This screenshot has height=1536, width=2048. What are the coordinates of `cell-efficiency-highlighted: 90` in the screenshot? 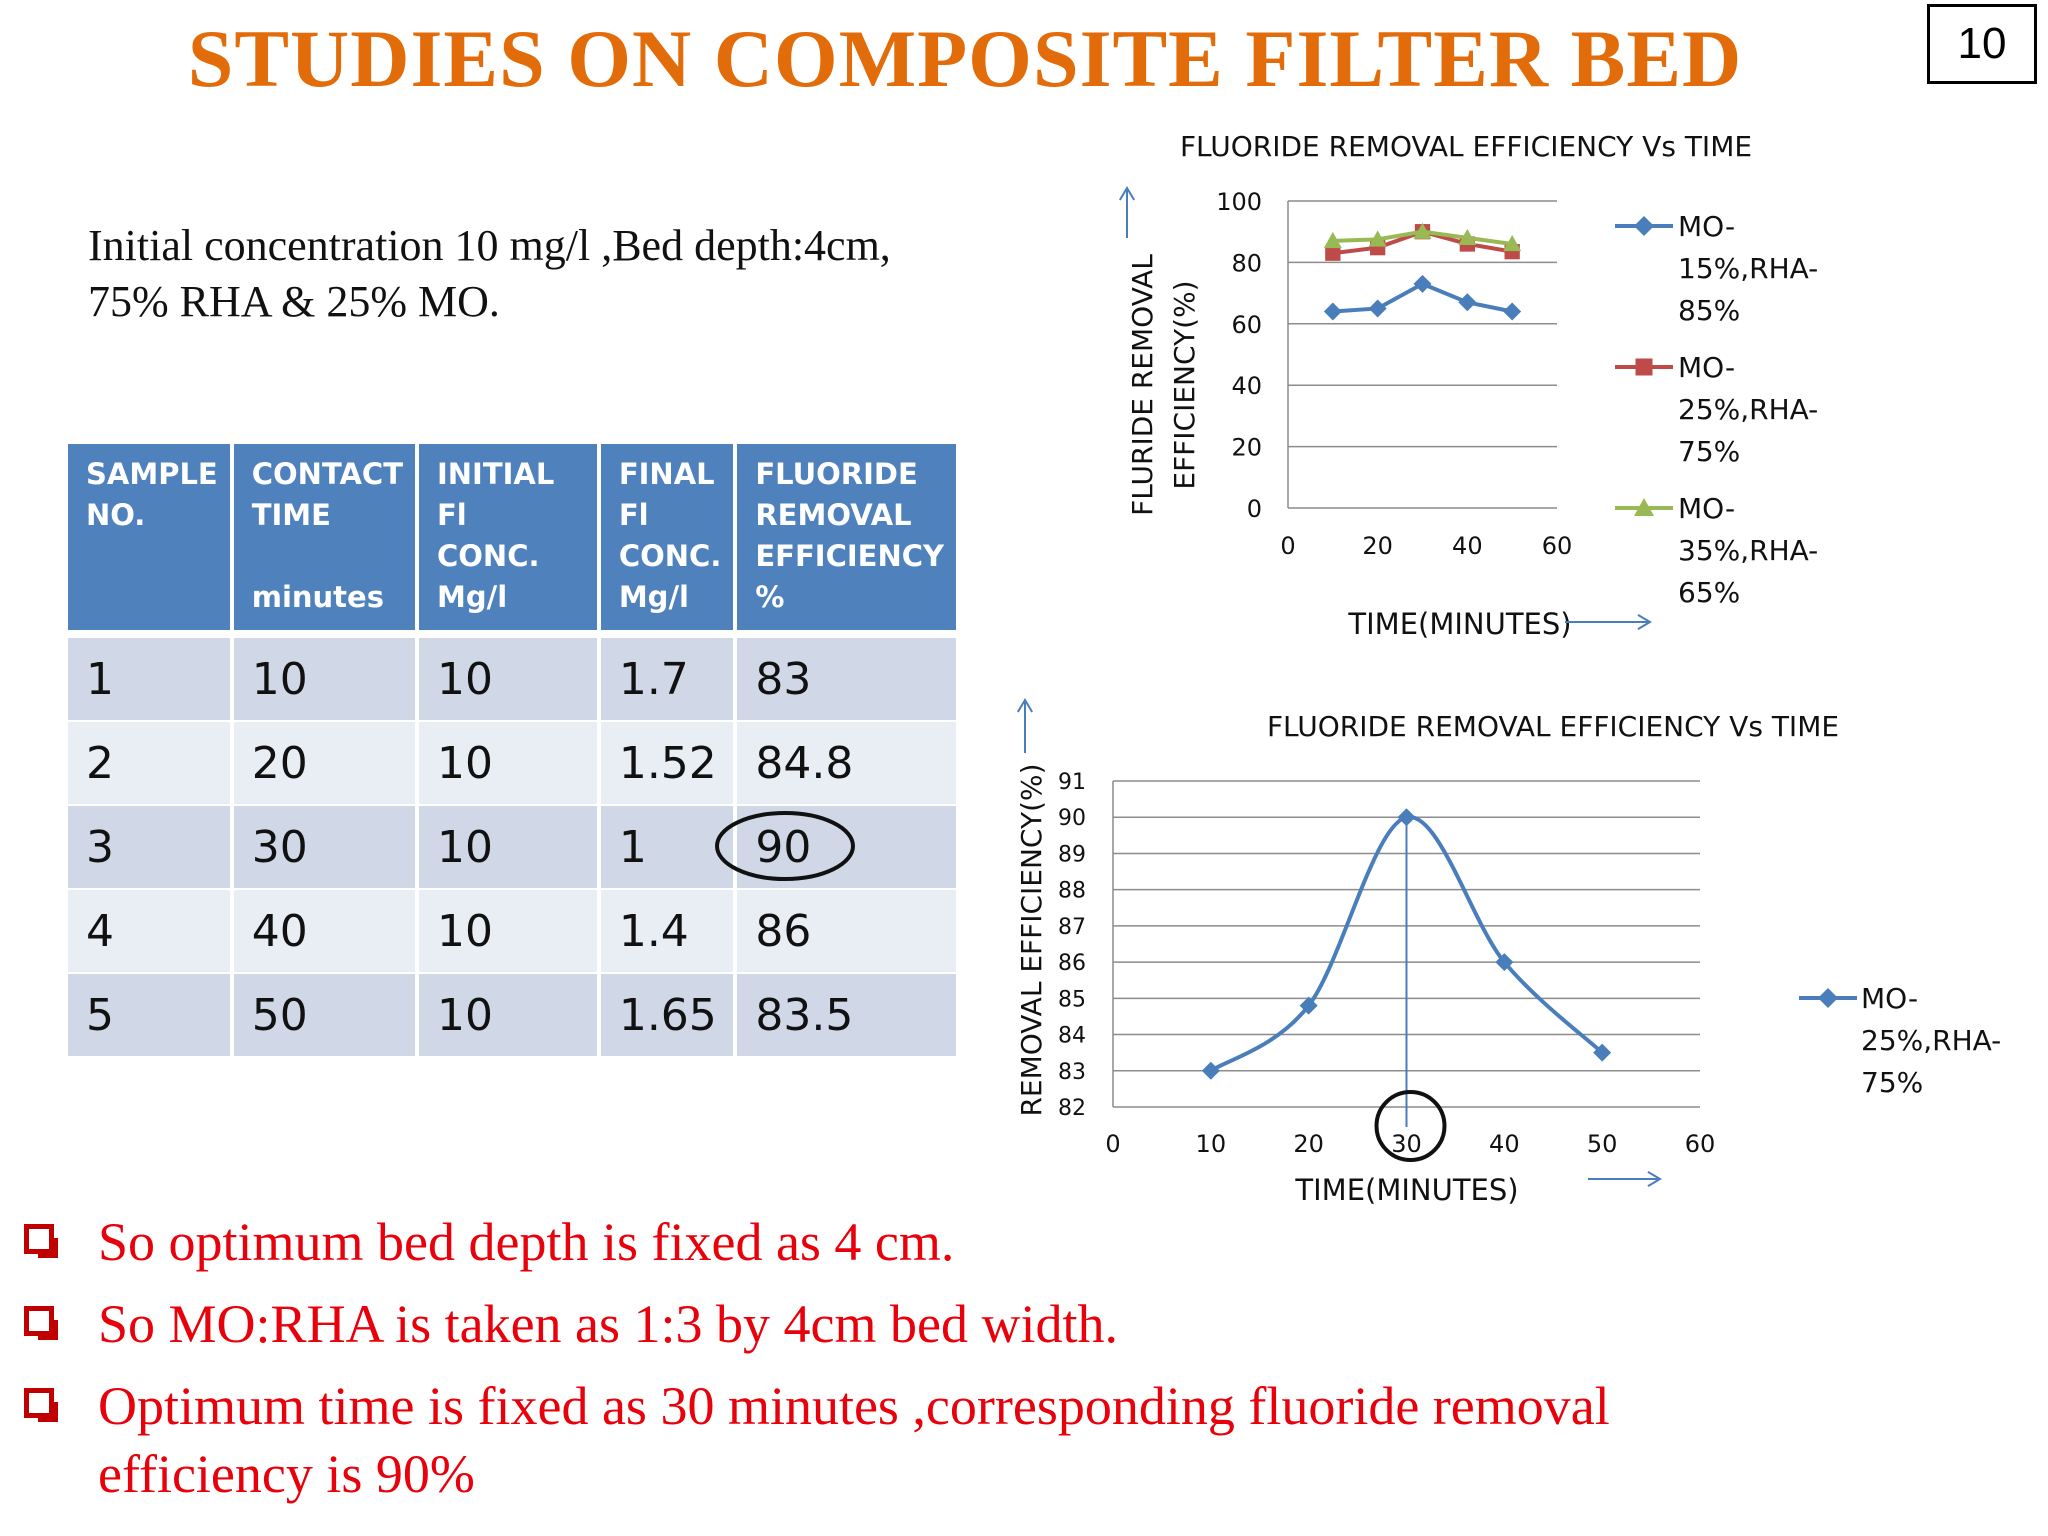 It's located at (835, 847).